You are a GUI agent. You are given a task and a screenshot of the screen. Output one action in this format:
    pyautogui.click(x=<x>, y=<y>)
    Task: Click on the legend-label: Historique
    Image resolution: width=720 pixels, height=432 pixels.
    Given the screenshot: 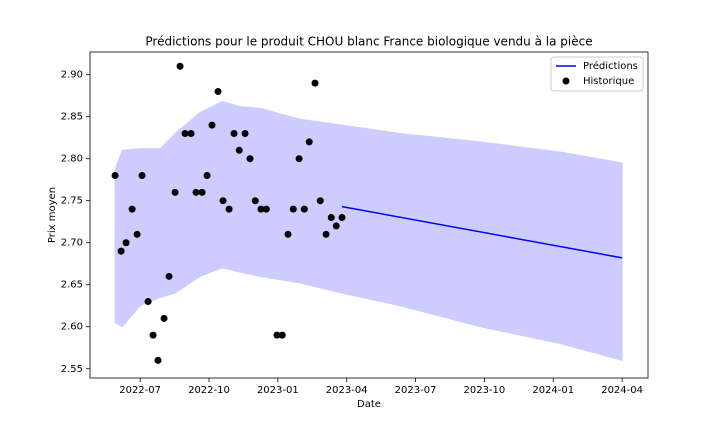 What is the action you would take?
    pyautogui.click(x=608, y=81)
    